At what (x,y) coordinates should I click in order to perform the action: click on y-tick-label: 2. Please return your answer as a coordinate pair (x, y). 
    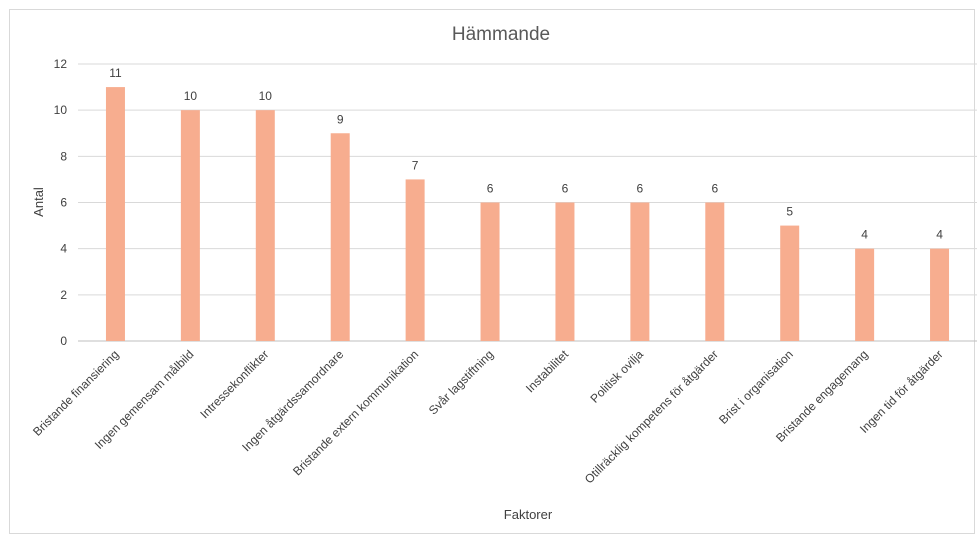
    Looking at the image, I should click on (63, 295).